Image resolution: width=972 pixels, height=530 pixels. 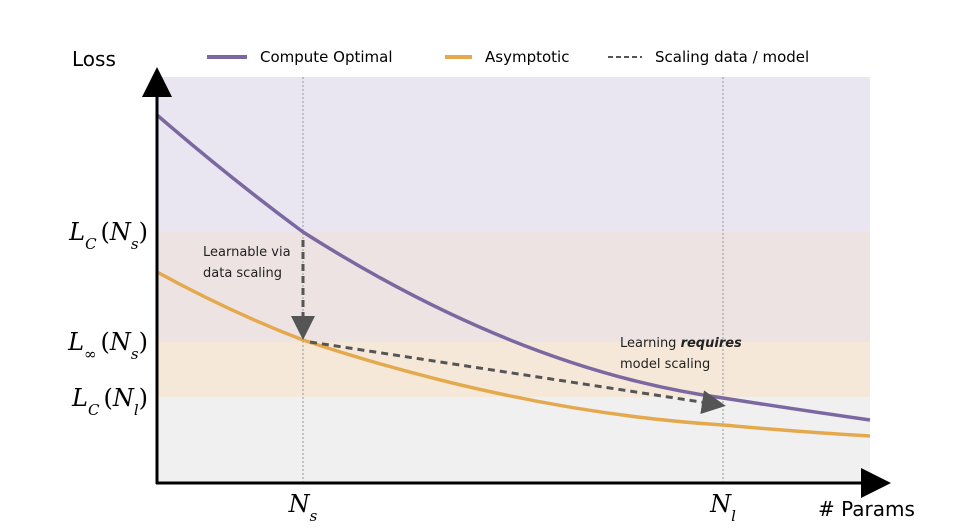 I want to click on y-label: L∞ (Ns), so click(x=107, y=345).